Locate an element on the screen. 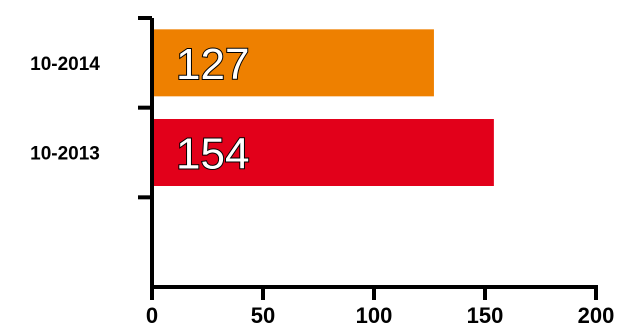 This screenshot has width=619, height=329. x-ticks-group is located at coordinates (374, 293).